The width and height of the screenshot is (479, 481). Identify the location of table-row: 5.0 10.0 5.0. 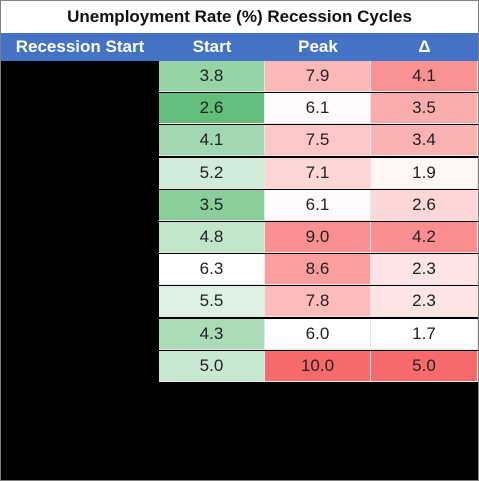
(239, 366).